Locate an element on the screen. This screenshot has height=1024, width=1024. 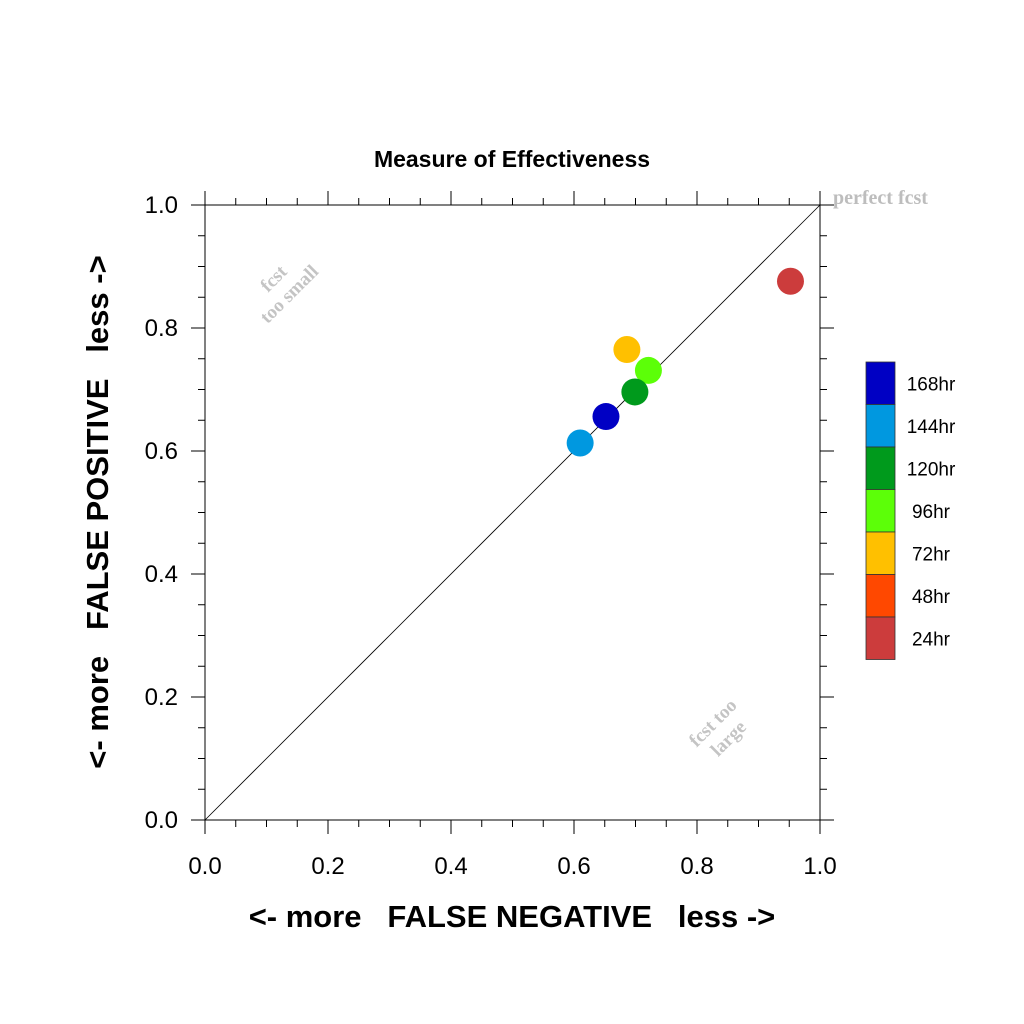
x-tick-label: 1.0 is located at coordinates (819, 866).